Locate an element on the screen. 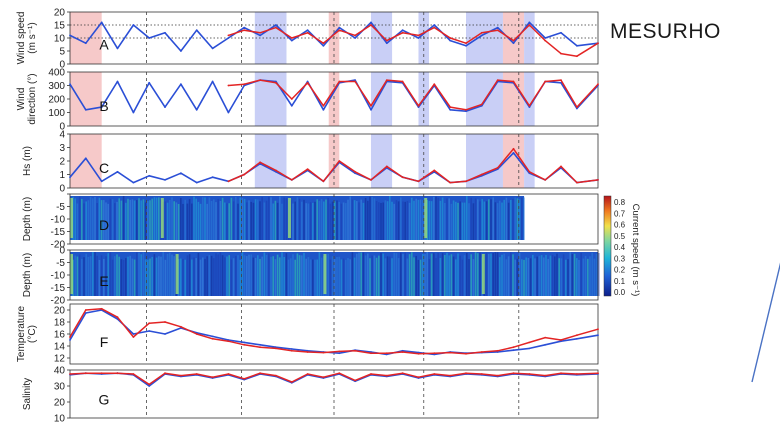 This screenshot has height=426, width=780. y-tick-label: -10 is located at coordinates (58, 276).